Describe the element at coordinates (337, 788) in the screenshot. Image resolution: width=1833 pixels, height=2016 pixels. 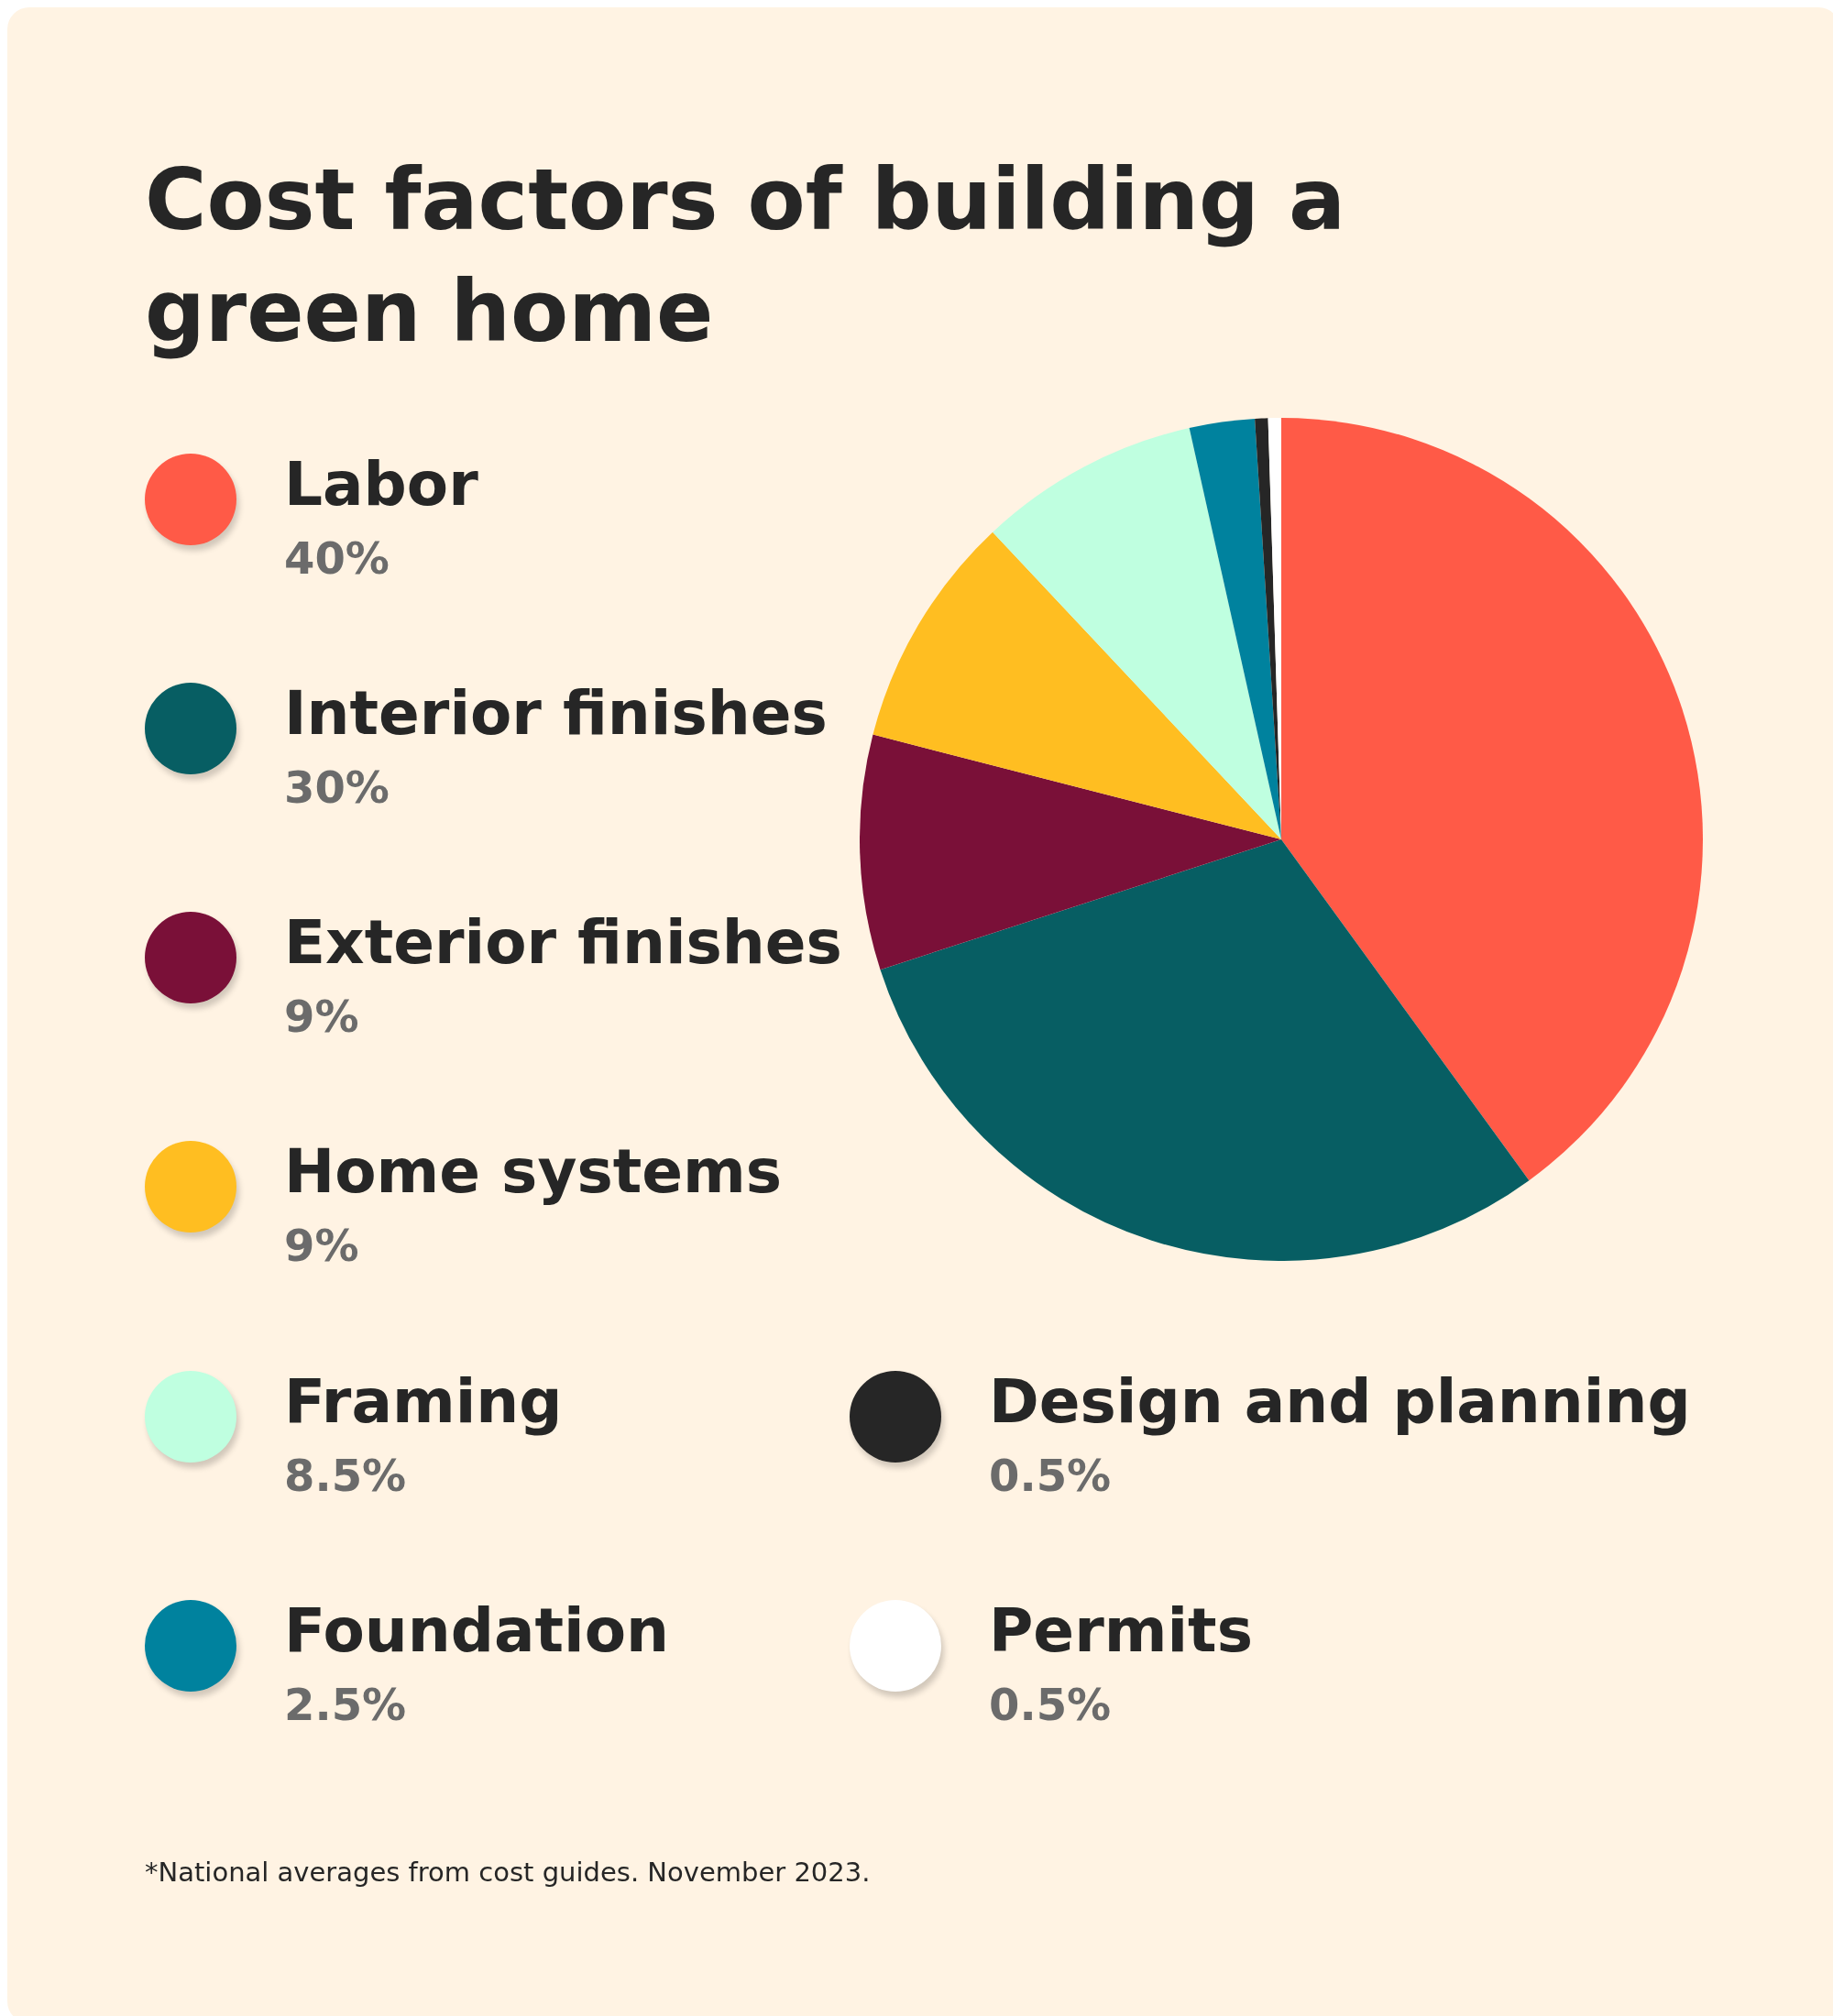
I see `data-label: 30%` at that location.